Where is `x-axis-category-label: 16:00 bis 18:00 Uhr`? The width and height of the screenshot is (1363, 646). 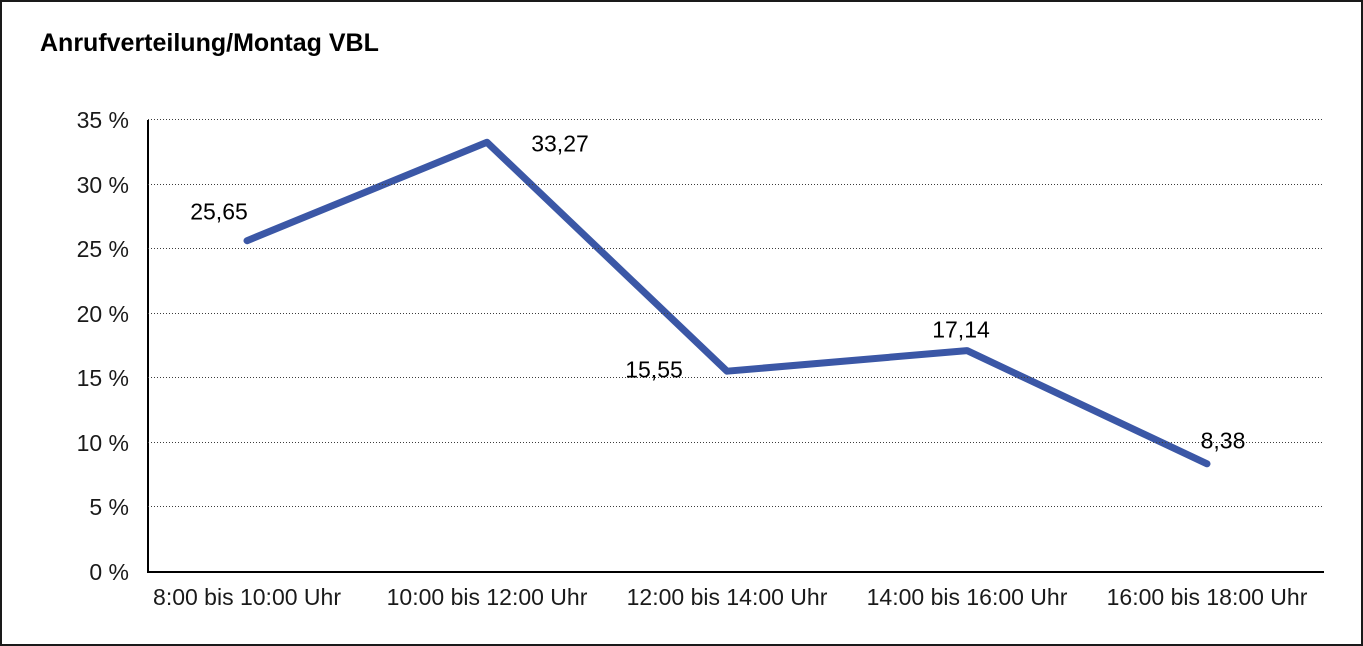
x-axis-category-label: 16:00 bis 18:00 Uhr is located at coordinates (1207, 597).